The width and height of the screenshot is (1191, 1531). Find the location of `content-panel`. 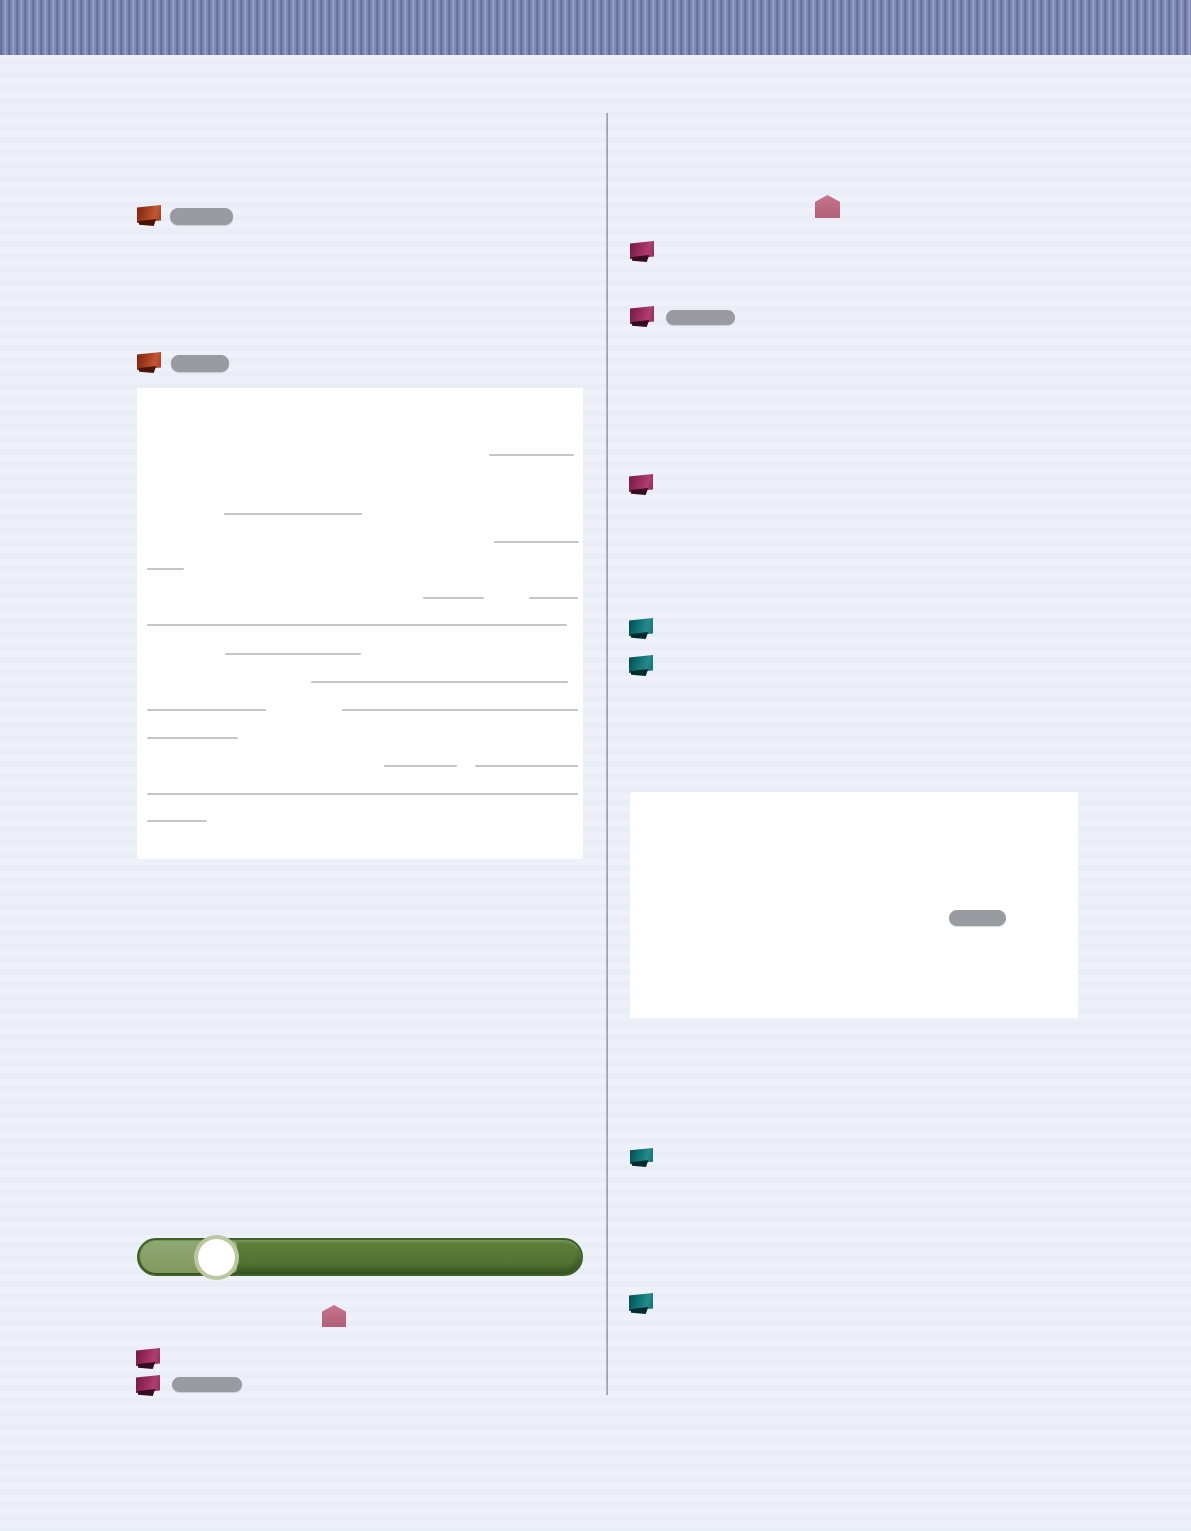

content-panel is located at coordinates (854, 905).